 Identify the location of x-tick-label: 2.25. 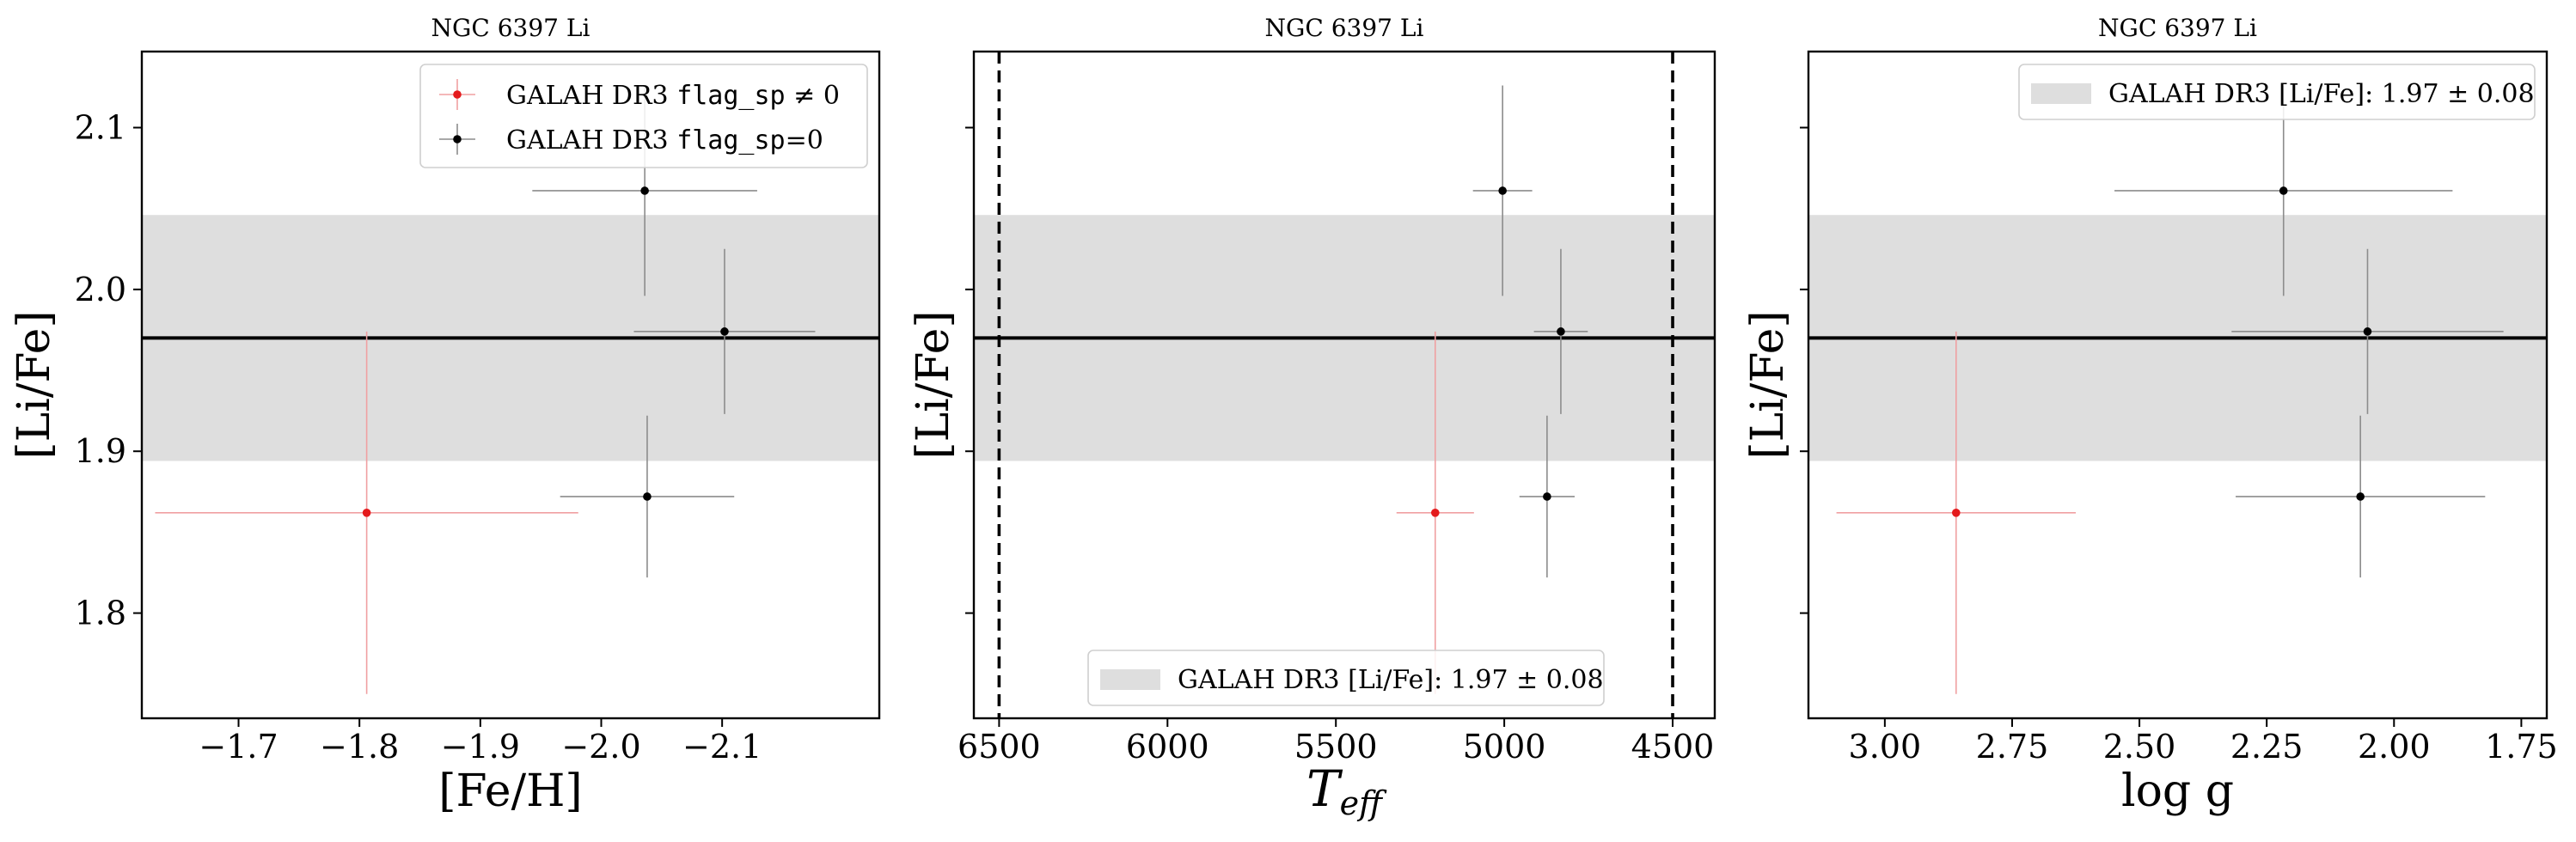
(2267, 747).